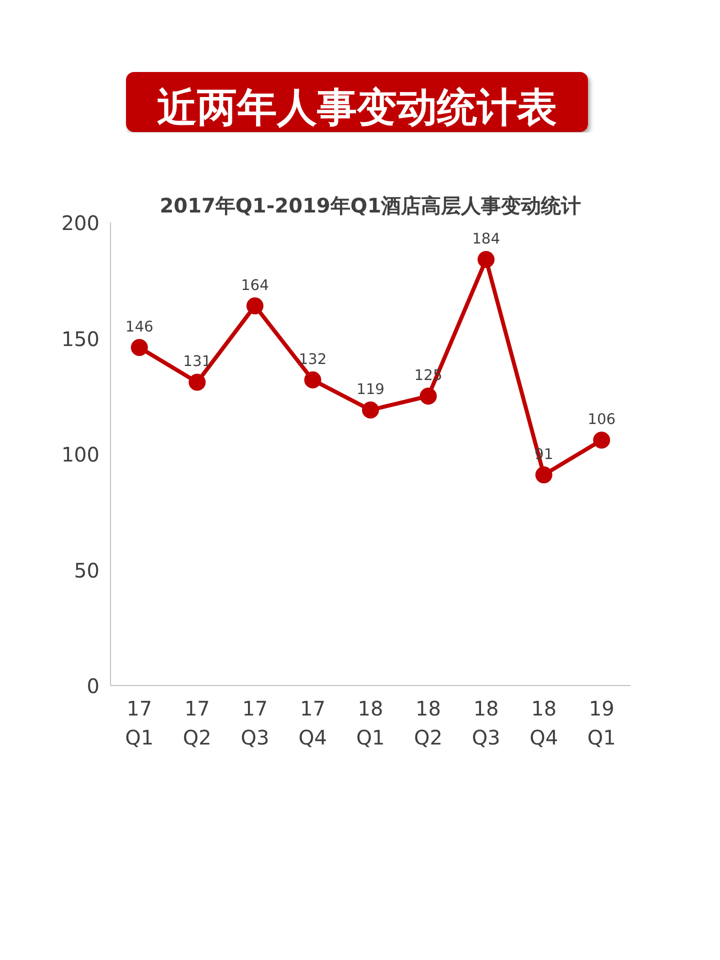  What do you see at coordinates (601, 723) in the screenshot?
I see `x-tick-label: 19 Q1` at bounding box center [601, 723].